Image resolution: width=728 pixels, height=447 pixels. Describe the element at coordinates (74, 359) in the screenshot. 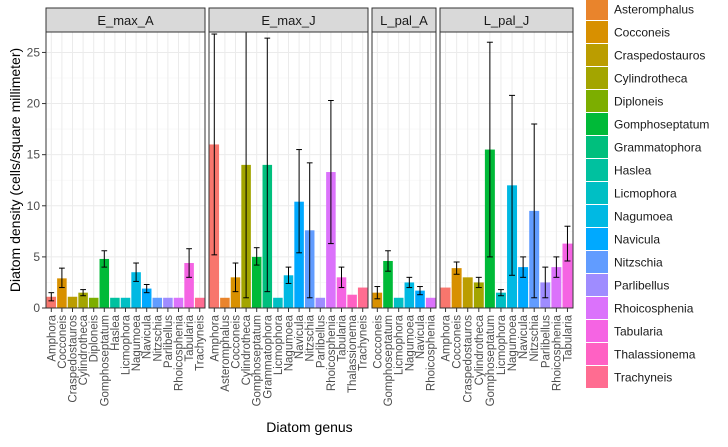

I see `x-tick-label: Craspedostauros` at that location.